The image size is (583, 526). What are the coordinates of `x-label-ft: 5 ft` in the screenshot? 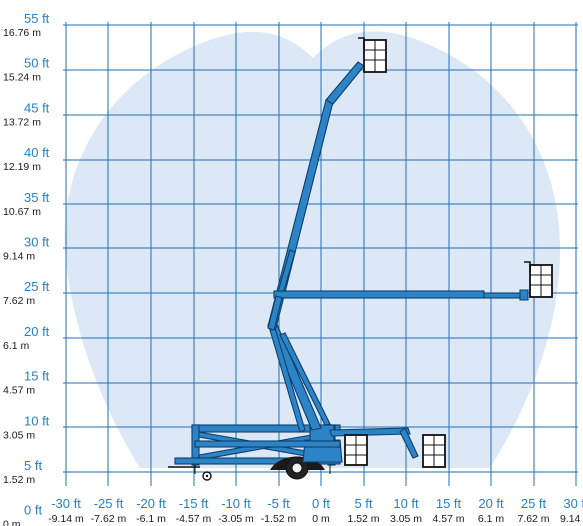 It's located at (363, 503).